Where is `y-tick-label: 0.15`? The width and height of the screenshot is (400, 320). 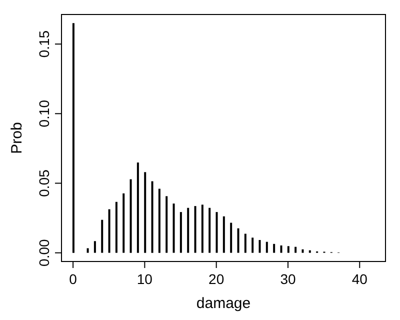 y-tick-label: 0.15 is located at coordinates (44, 44).